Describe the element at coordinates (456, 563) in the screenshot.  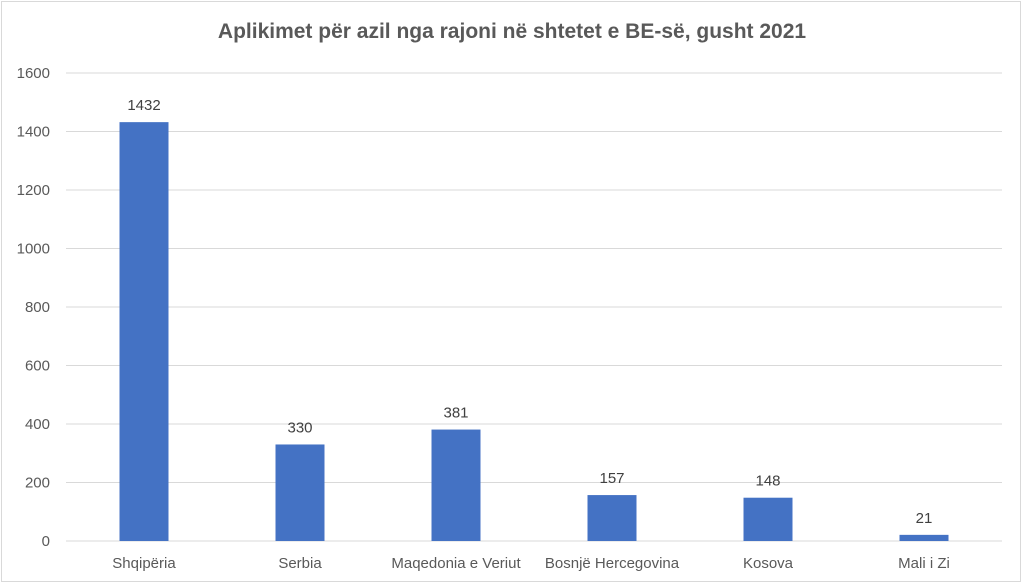
I see `category-label: Maqedonia e Veriut` at that location.